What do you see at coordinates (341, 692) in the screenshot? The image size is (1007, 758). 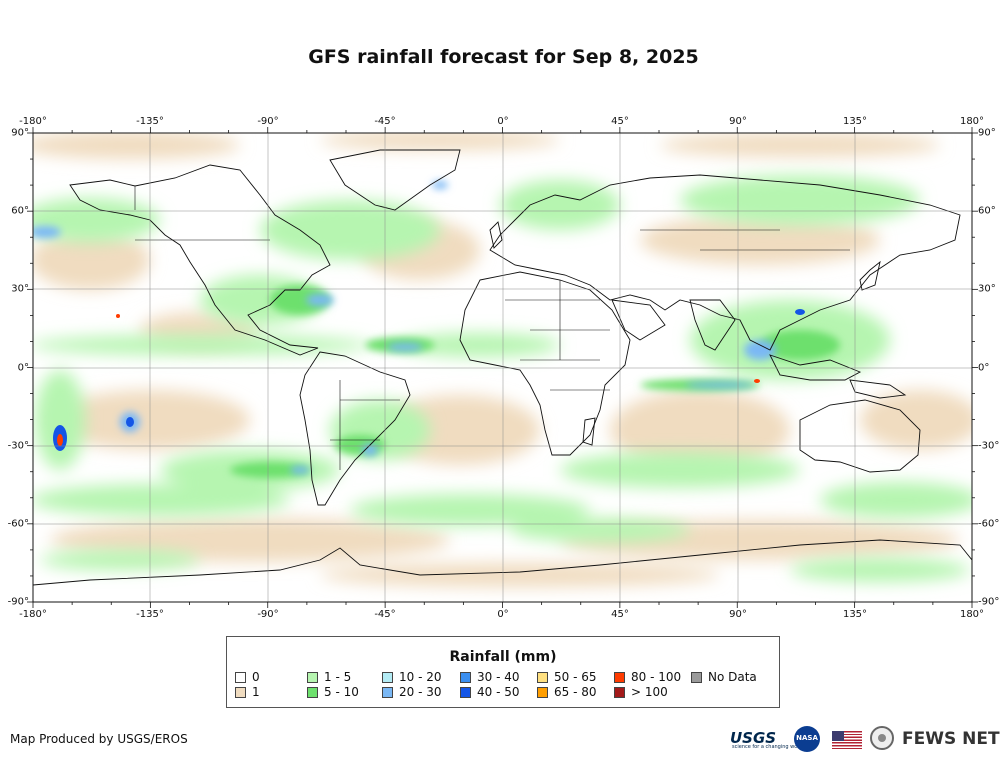 I see `legend-label: 5 - 10` at bounding box center [341, 692].